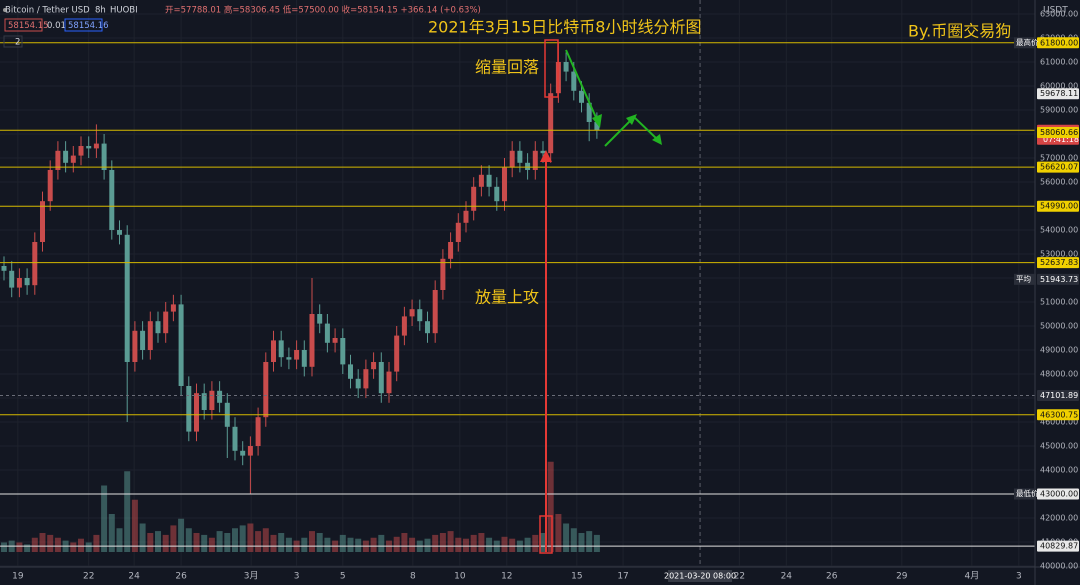 This screenshot has height=585, width=1080. Describe the element at coordinates (56, 26) in the screenshot. I see `spread: 0.01` at that location.